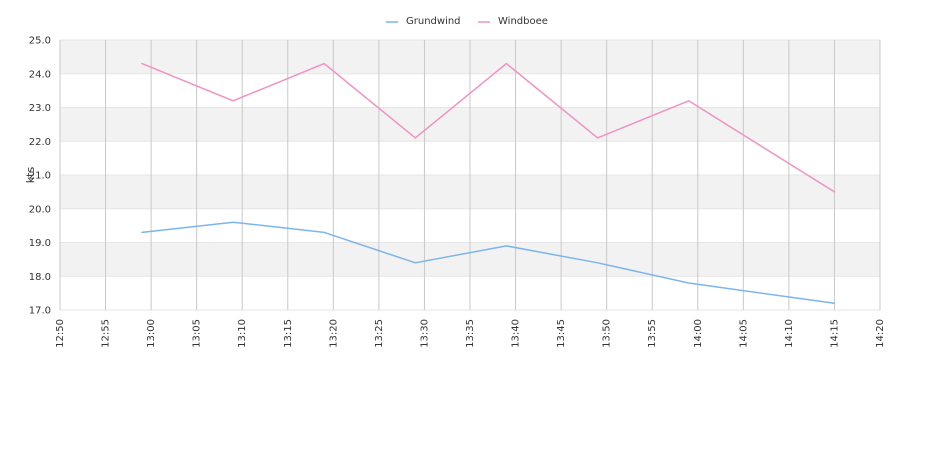  What do you see at coordinates (288, 333) in the screenshot?
I see `x-tick-label: 13:15` at bounding box center [288, 333].